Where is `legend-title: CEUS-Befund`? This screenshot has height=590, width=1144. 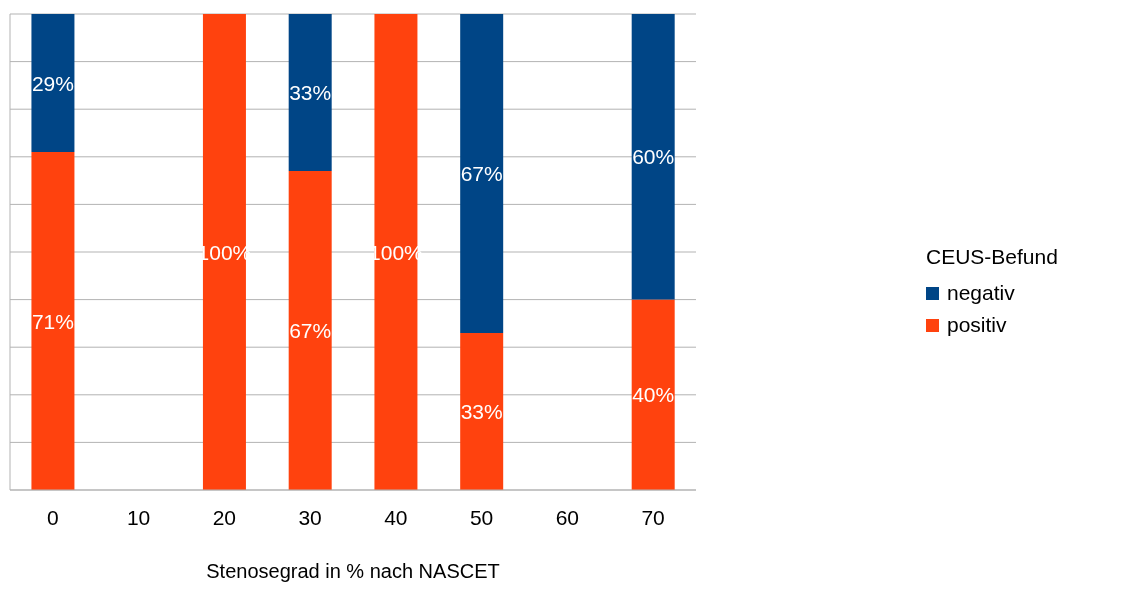
legend-title: CEUS-Befund is located at coordinates (992, 257).